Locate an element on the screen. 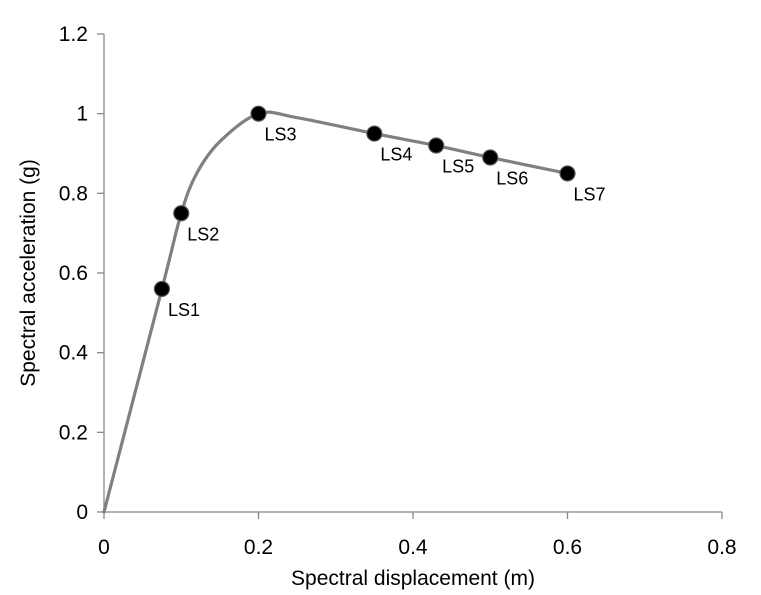 The height and width of the screenshot is (595, 761). limit-state-marker-ls3 is located at coordinates (258, 113).